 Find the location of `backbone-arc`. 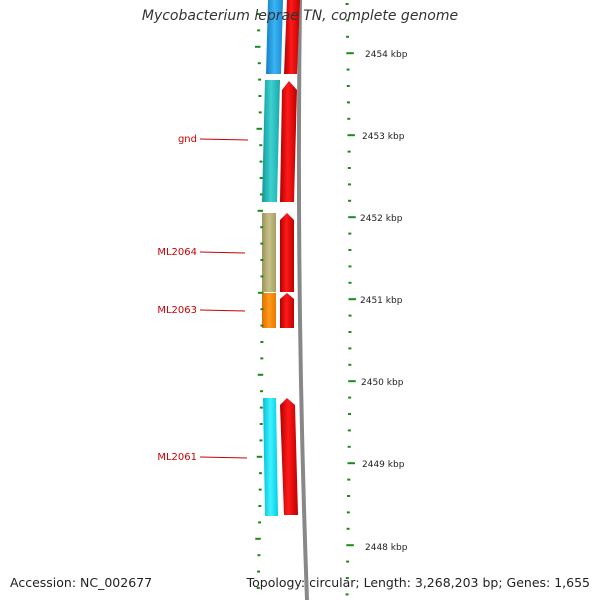

backbone-arc is located at coordinates (302, 300).